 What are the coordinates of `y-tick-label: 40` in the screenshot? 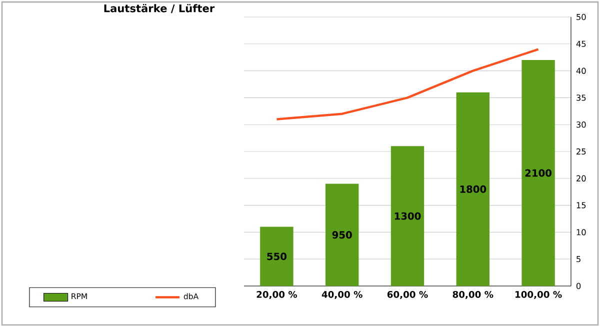 It's located at (581, 71).